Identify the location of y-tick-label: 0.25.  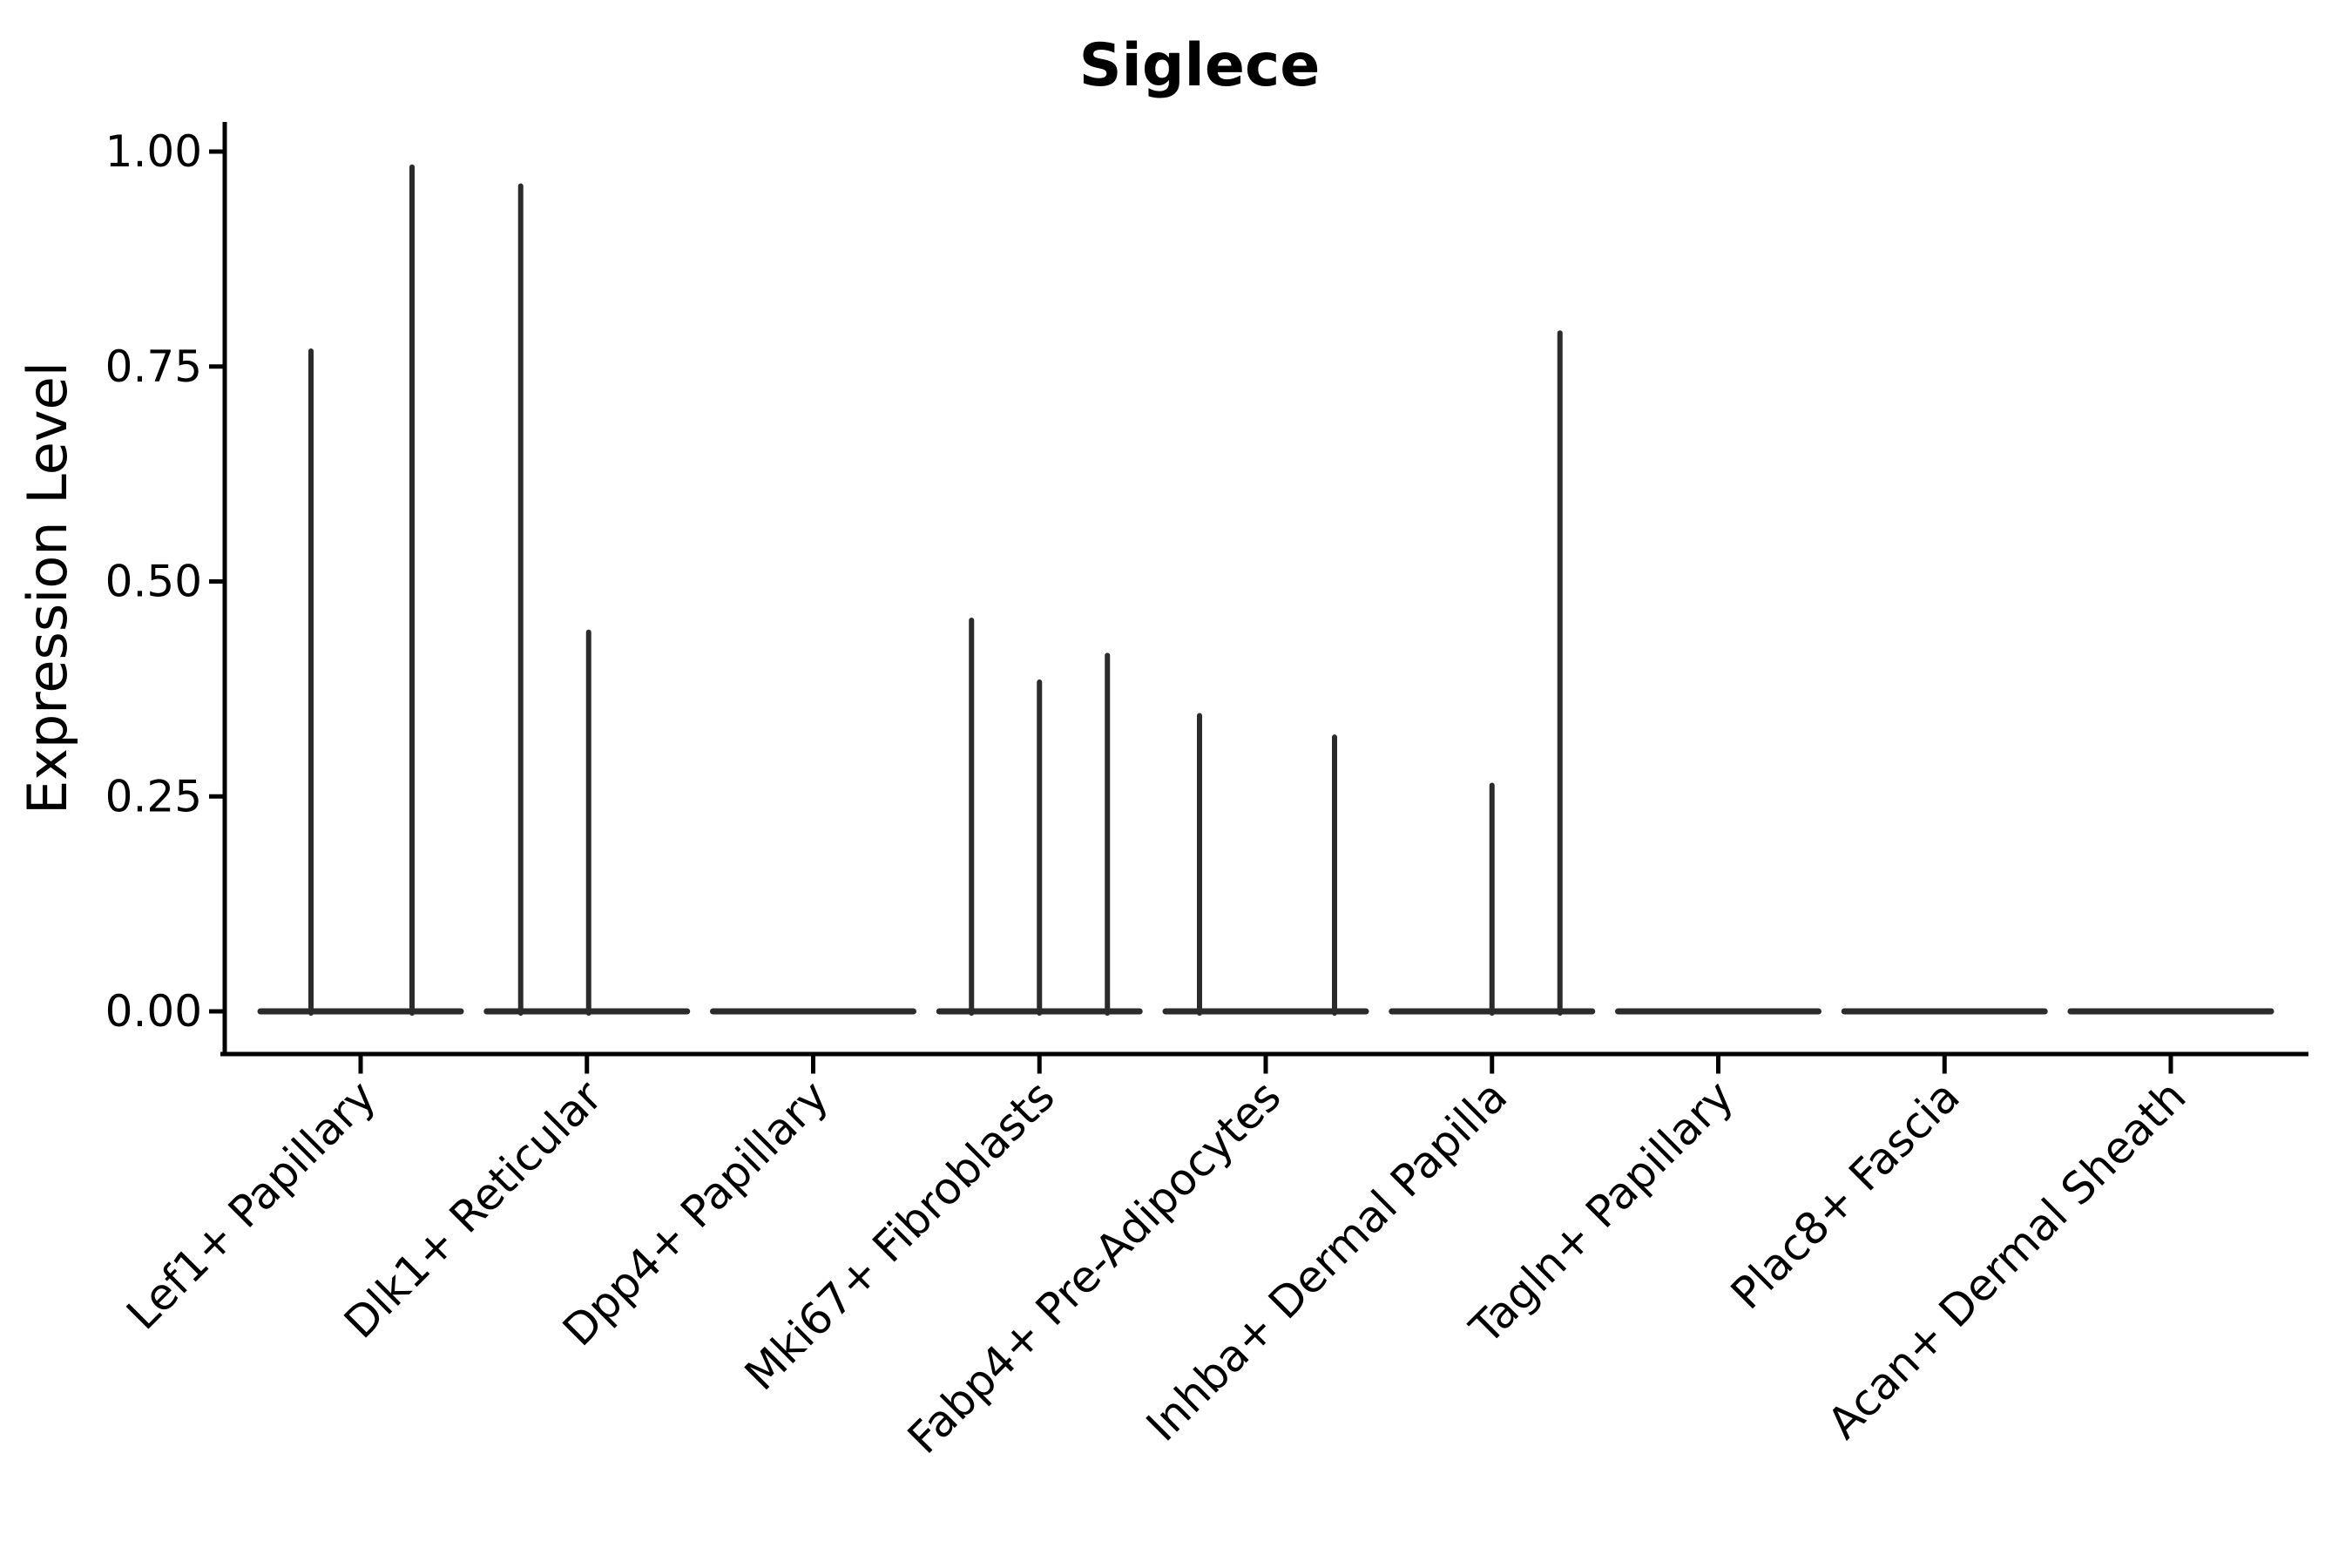
(153, 796).